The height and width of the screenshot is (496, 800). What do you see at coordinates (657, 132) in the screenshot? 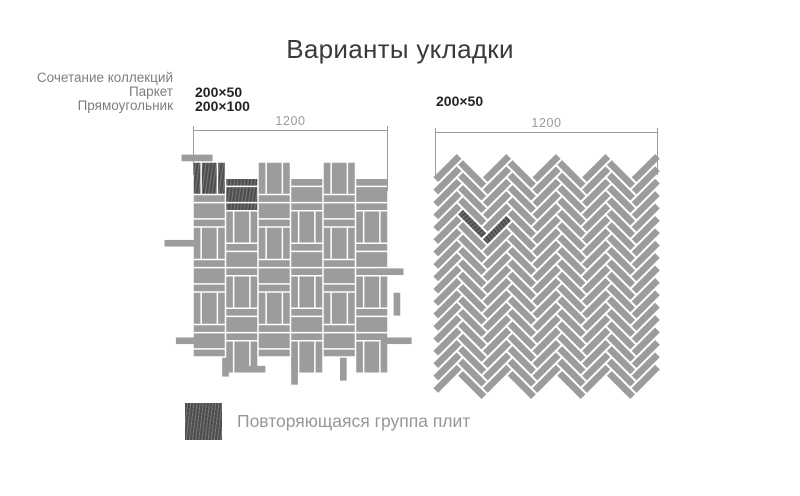
I see `right-dim-tick-right` at bounding box center [657, 132].